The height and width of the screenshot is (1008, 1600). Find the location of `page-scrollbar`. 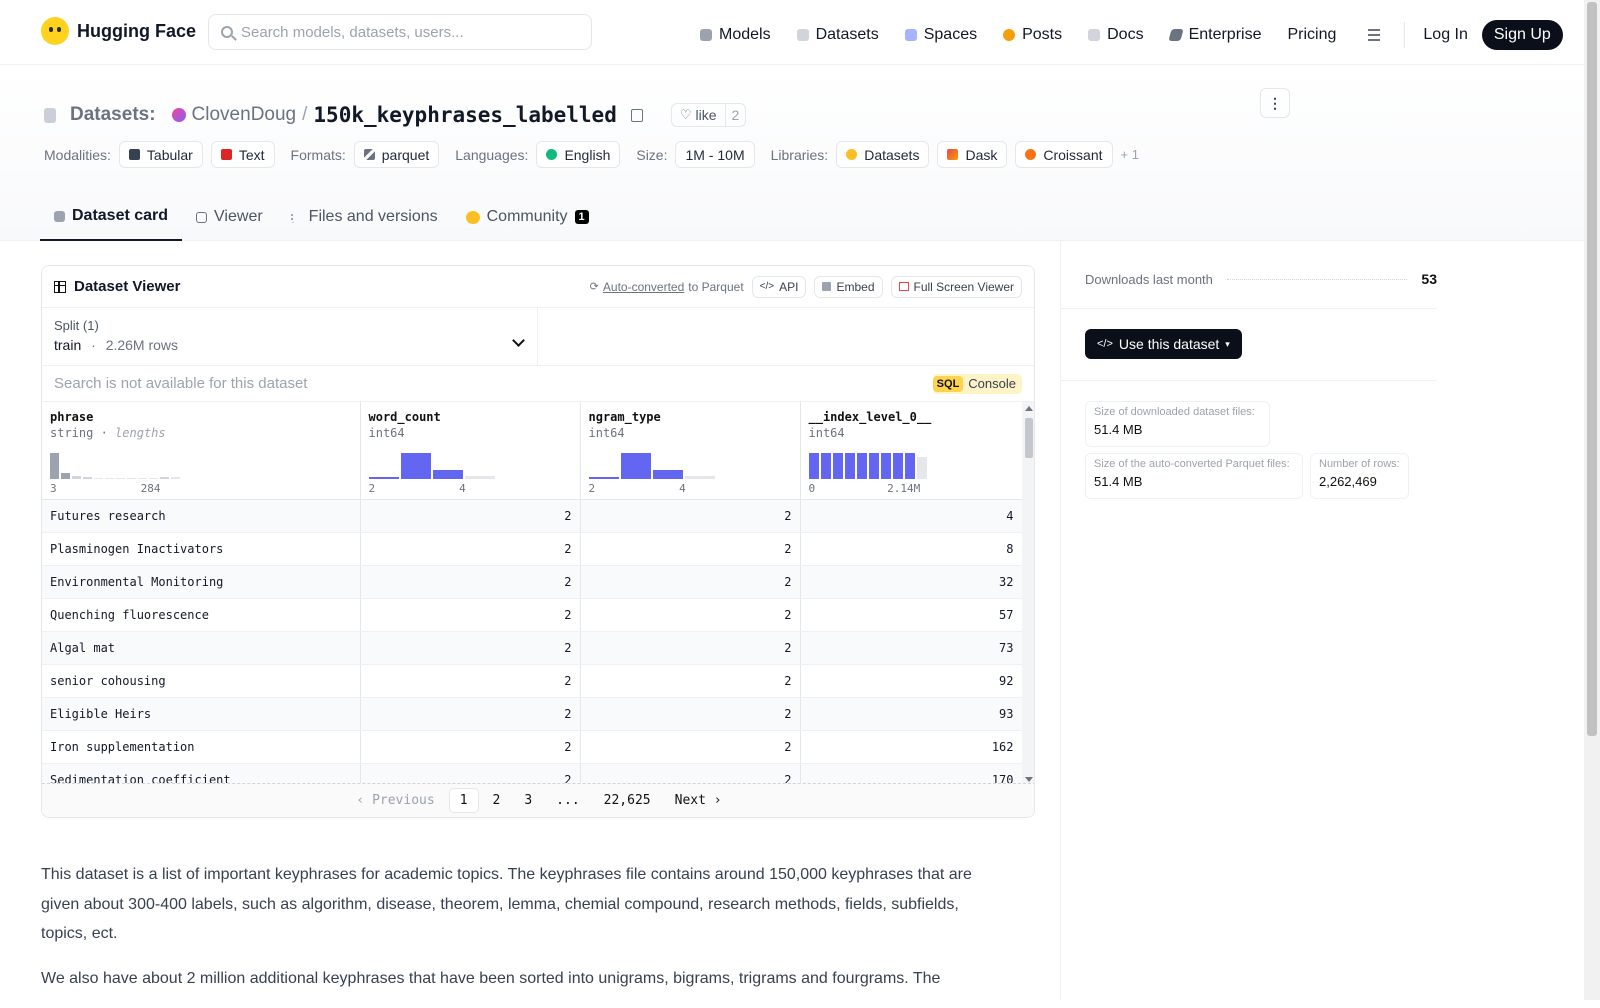

page-scrollbar is located at coordinates (1592, 500).